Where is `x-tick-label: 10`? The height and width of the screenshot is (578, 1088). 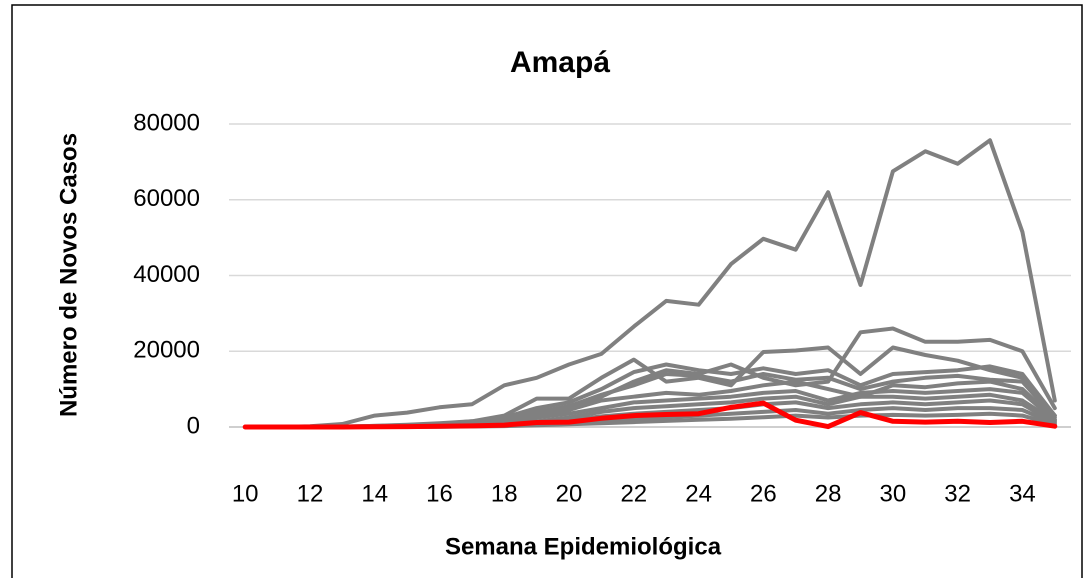 x-tick-label: 10 is located at coordinates (245, 493).